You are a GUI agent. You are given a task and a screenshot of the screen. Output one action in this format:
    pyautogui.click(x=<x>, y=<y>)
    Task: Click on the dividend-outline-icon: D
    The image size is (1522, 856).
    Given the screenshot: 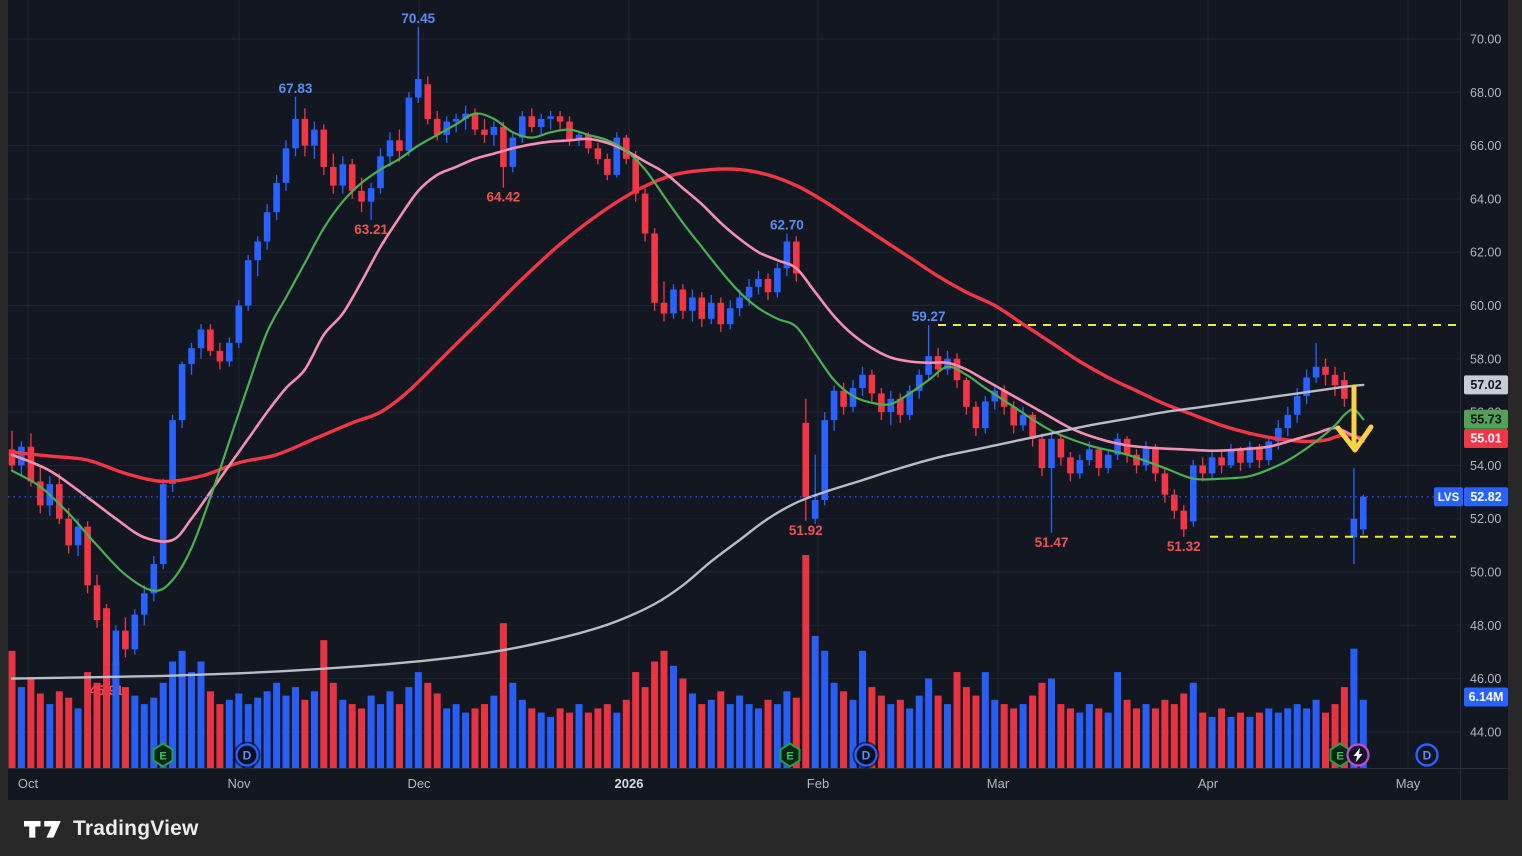 What is the action you would take?
    pyautogui.click(x=1427, y=755)
    